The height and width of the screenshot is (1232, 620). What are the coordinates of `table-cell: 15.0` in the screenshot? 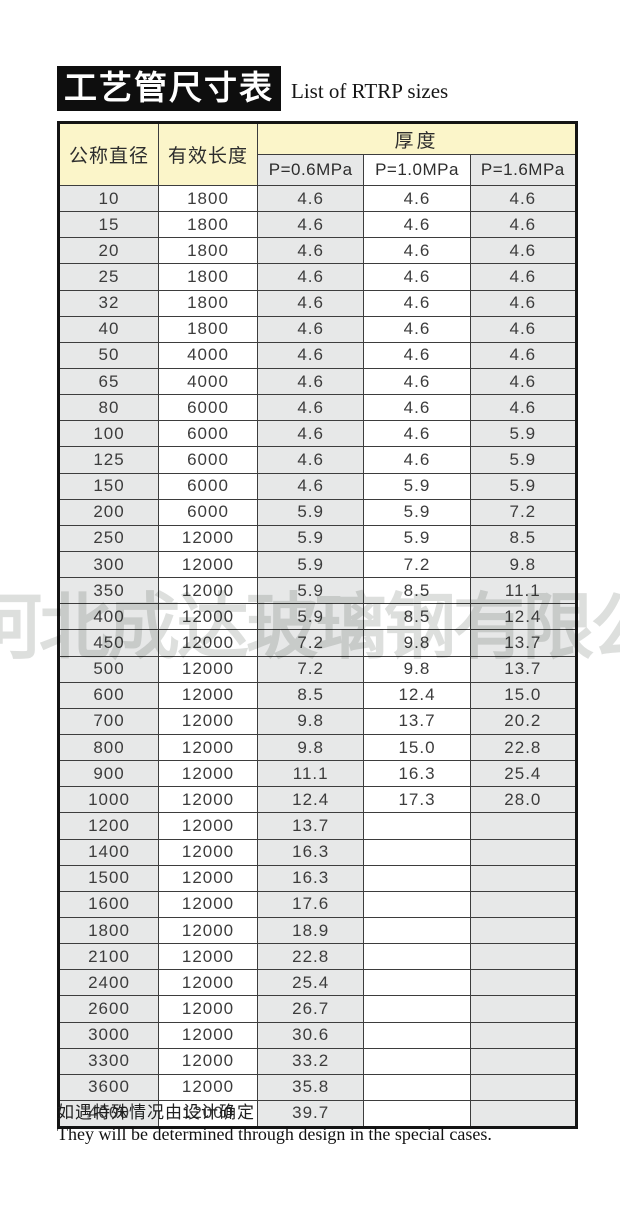 It's located at (417, 747).